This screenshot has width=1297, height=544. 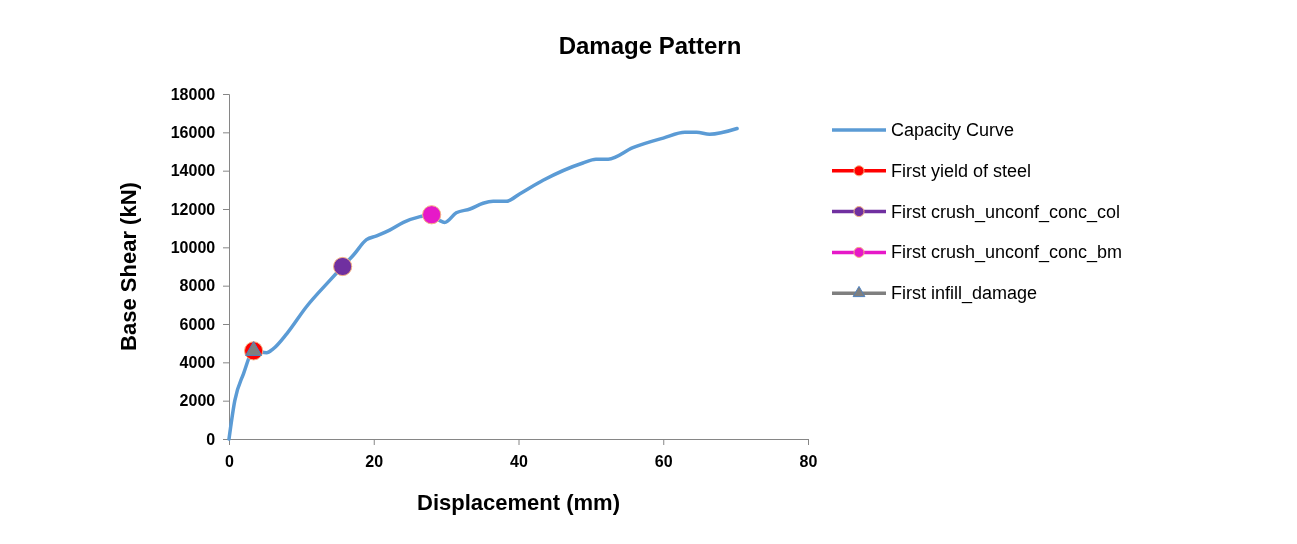 What do you see at coordinates (197, 286) in the screenshot?
I see `y-tick-label: 8000` at bounding box center [197, 286].